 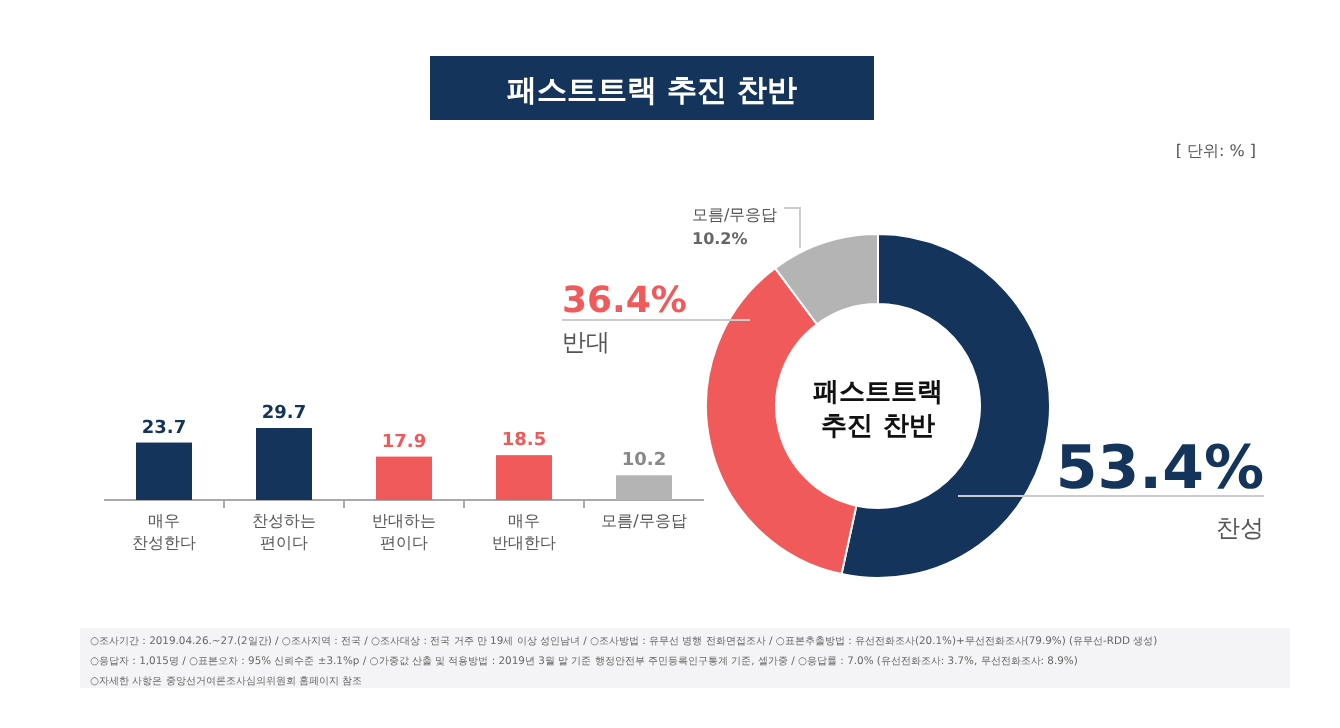 What do you see at coordinates (735, 215) in the screenshot?
I see `slice-label: 모름/무응답` at bounding box center [735, 215].